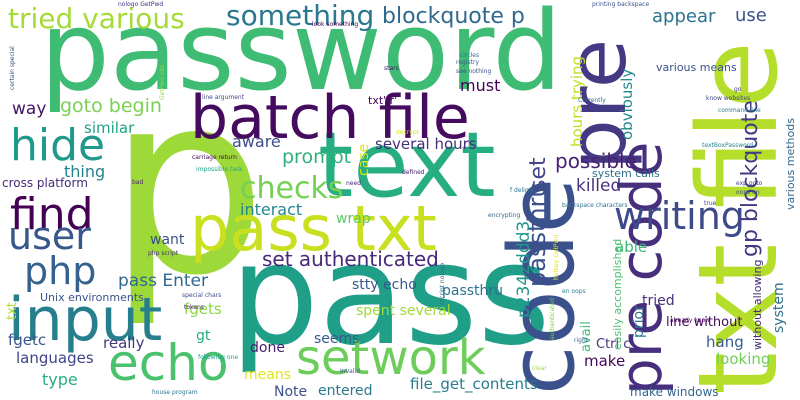 The image size is (800, 400). What do you see at coordinates (743, 359) in the screenshot?
I see `word-looking: looking` at bounding box center [743, 359].